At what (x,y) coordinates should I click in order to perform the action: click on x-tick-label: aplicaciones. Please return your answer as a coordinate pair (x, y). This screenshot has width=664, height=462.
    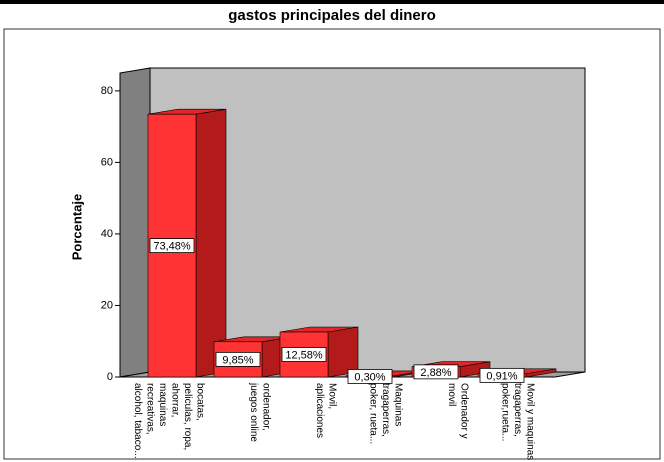
    Looking at the image, I should click on (319, 410).